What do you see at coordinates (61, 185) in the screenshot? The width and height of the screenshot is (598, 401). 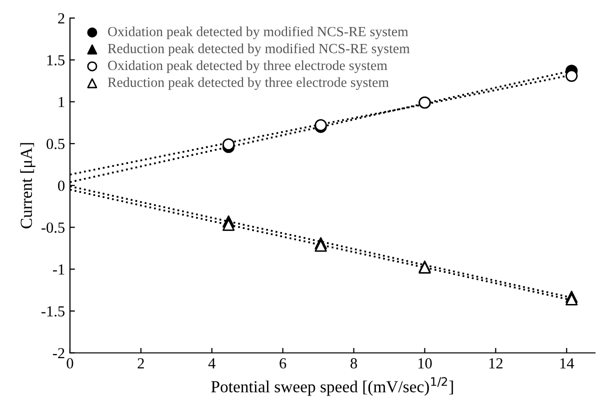 I see `y-tick-label: 0` at bounding box center [61, 185].